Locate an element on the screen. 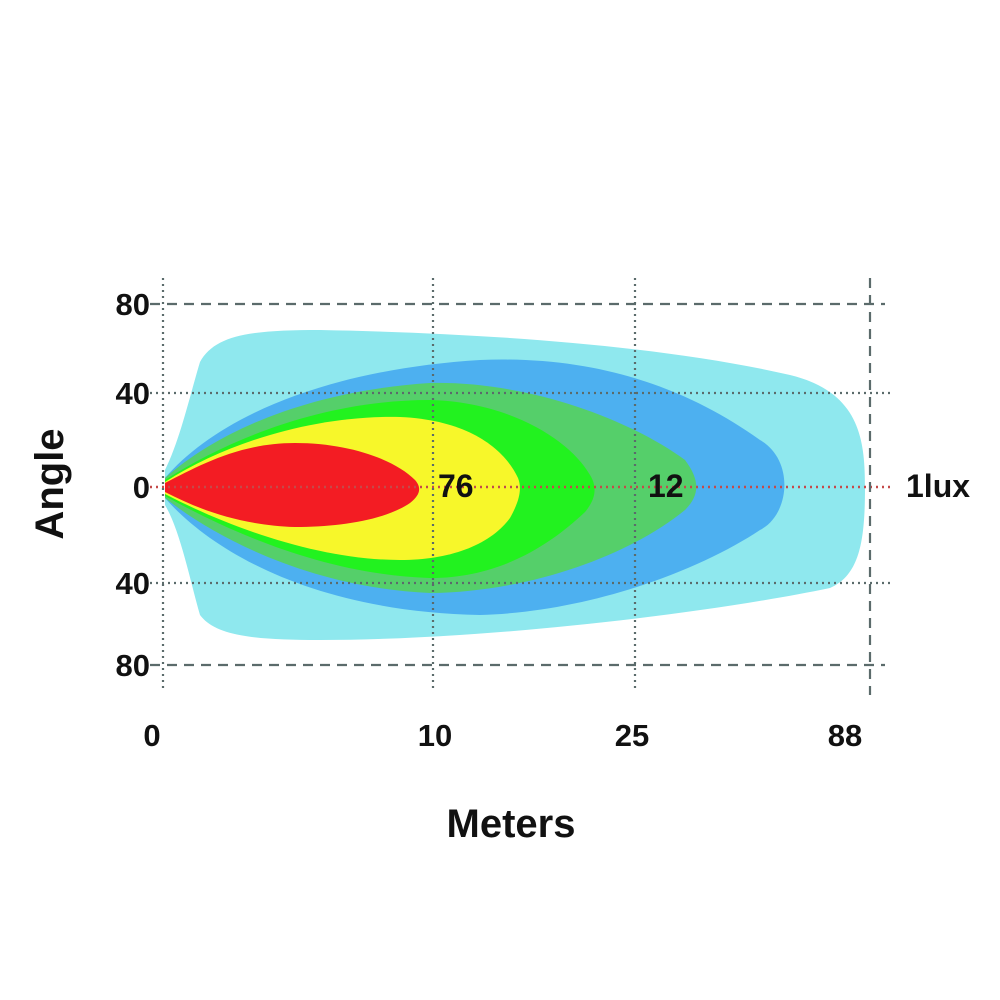 Image resolution: width=1000 pixels, height=1000 pixels. iso-lux-label: 76 is located at coordinates (456, 486).